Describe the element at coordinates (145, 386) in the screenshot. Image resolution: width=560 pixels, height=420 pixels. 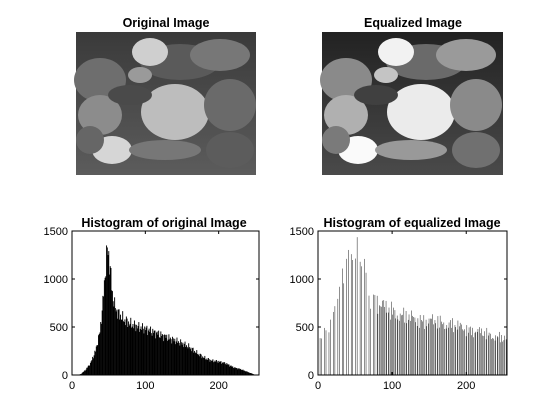
I see `x-tick-label: 100` at that location.